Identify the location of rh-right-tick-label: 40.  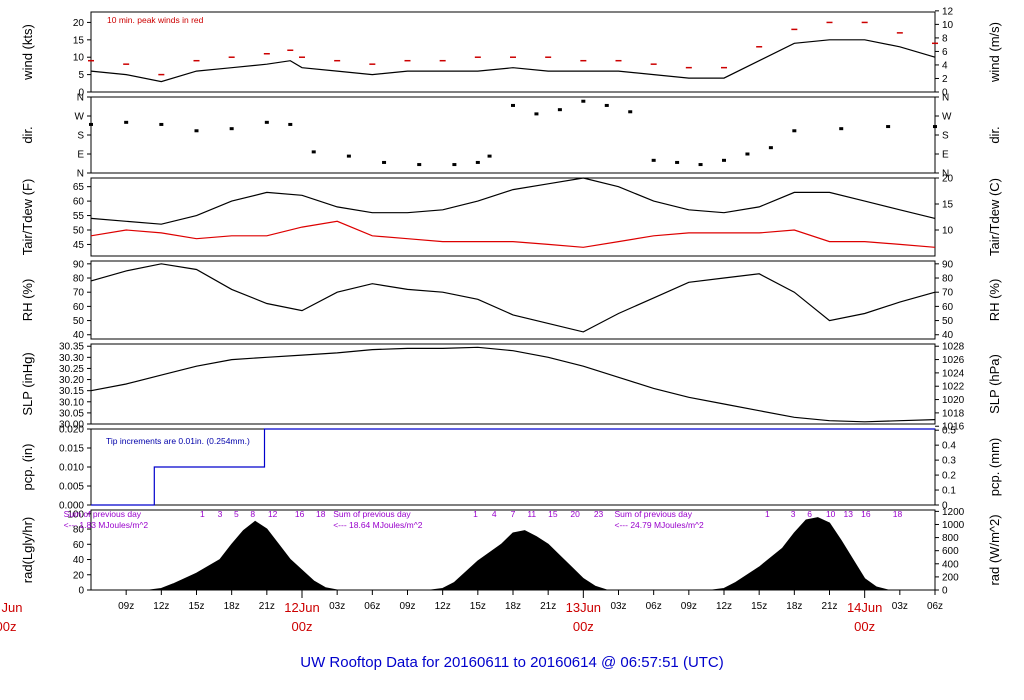
(948, 335).